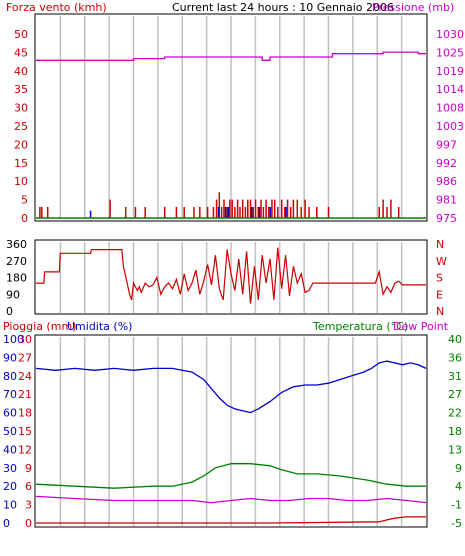  Describe the element at coordinates (21, 126) in the screenshot. I see `wind-speed-tick-label: 25` at that location.